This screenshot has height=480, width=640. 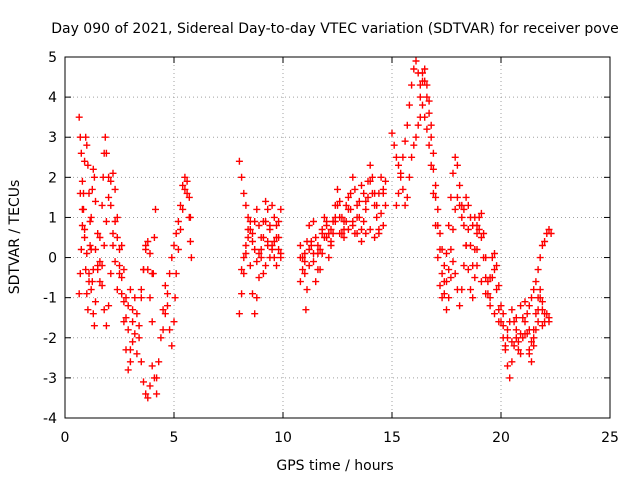 I want to click on x-tick-label: 15, so click(x=392, y=438).